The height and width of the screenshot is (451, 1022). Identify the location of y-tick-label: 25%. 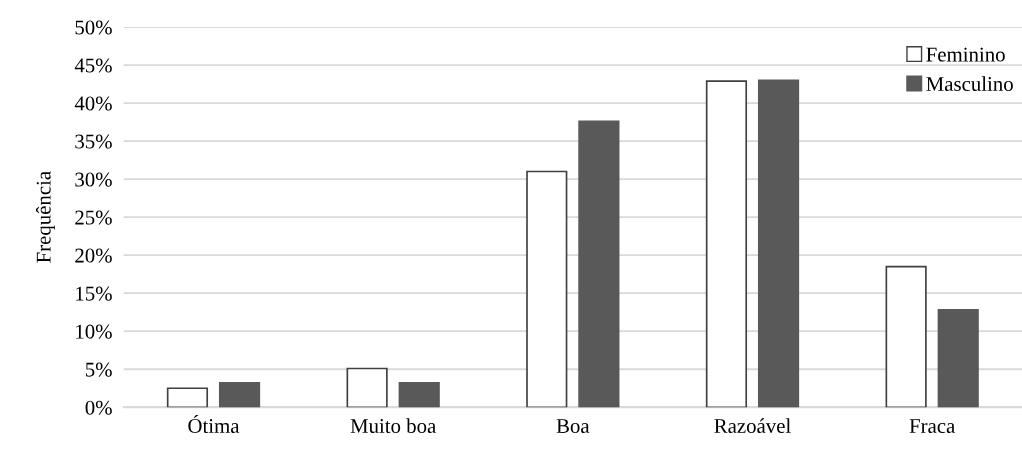
(93, 217).